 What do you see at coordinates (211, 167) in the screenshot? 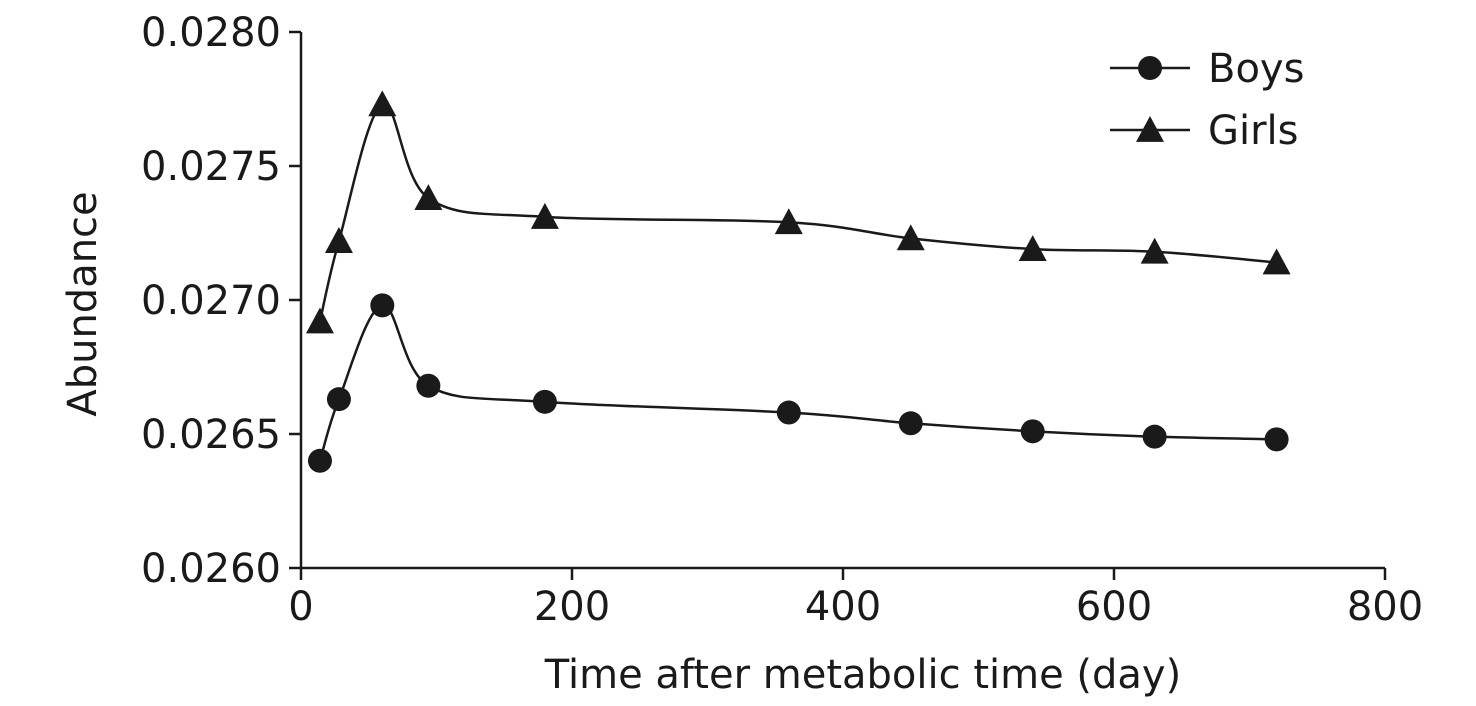
I see `y-tick-label: 0.0275` at bounding box center [211, 167].